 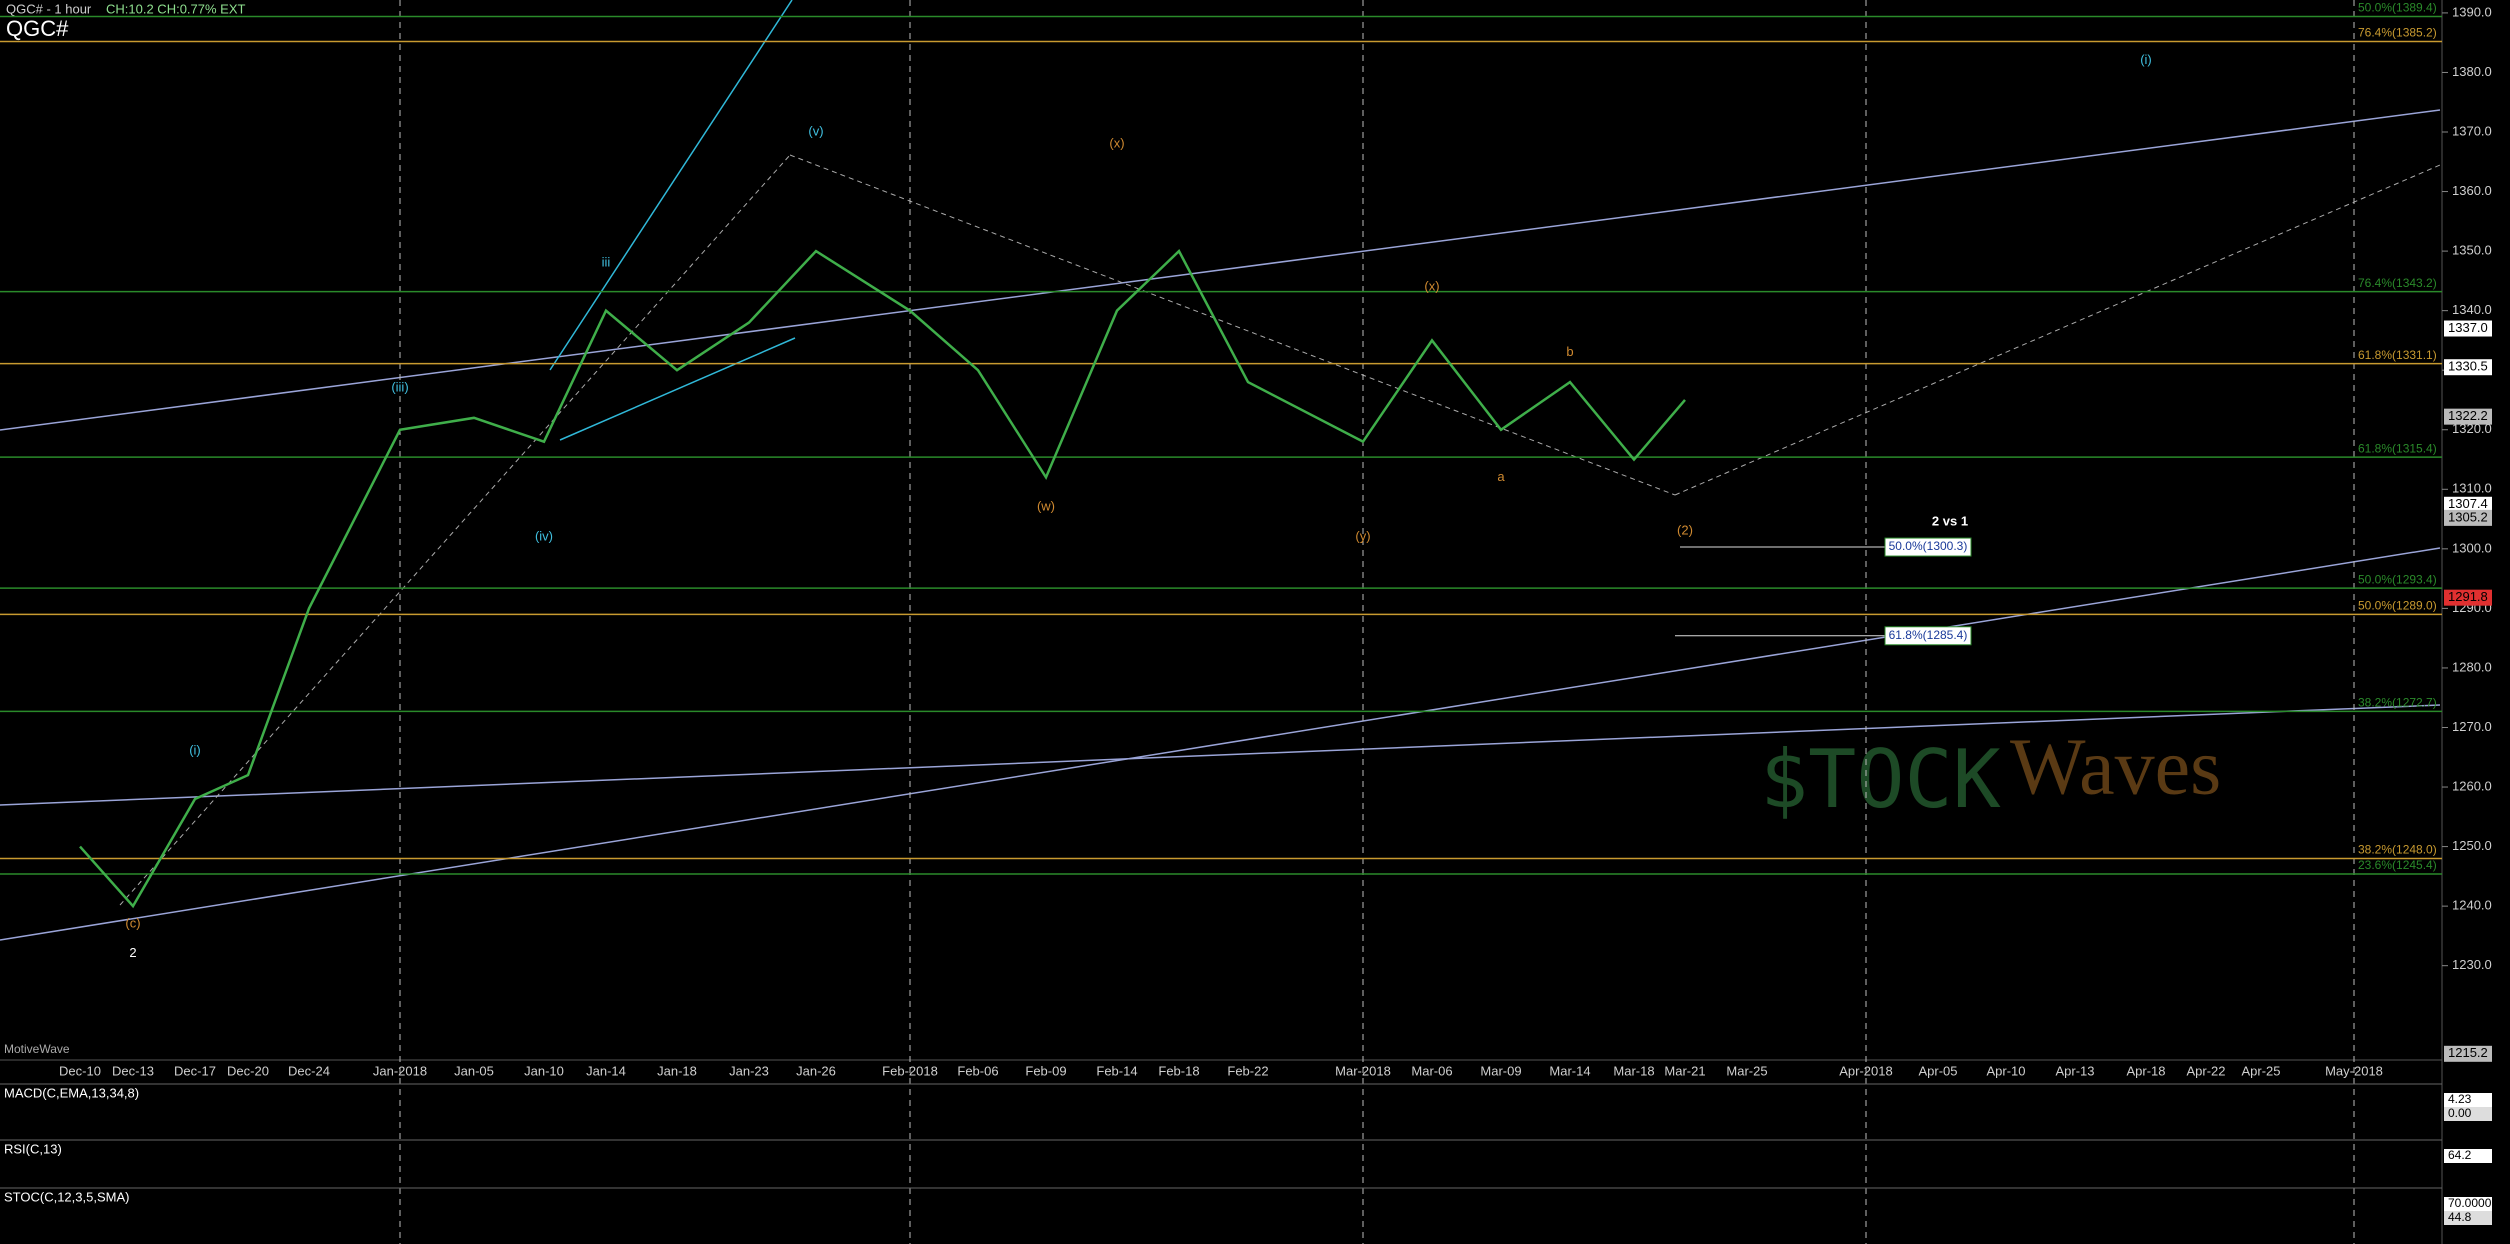 What do you see at coordinates (2460, 1155) in the screenshot?
I see `indicator-value: 64.2` at bounding box center [2460, 1155].